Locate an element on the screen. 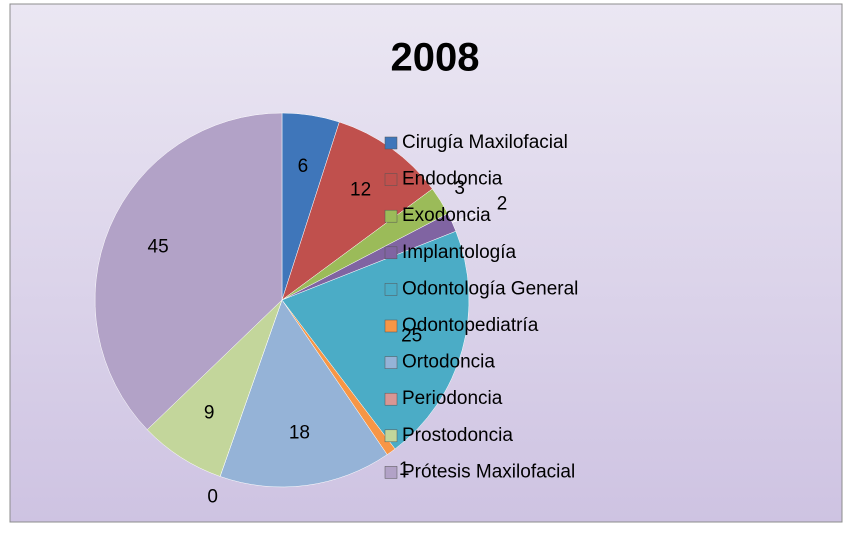 This screenshot has width=849, height=534. data-label: 25 is located at coordinates (411, 335).